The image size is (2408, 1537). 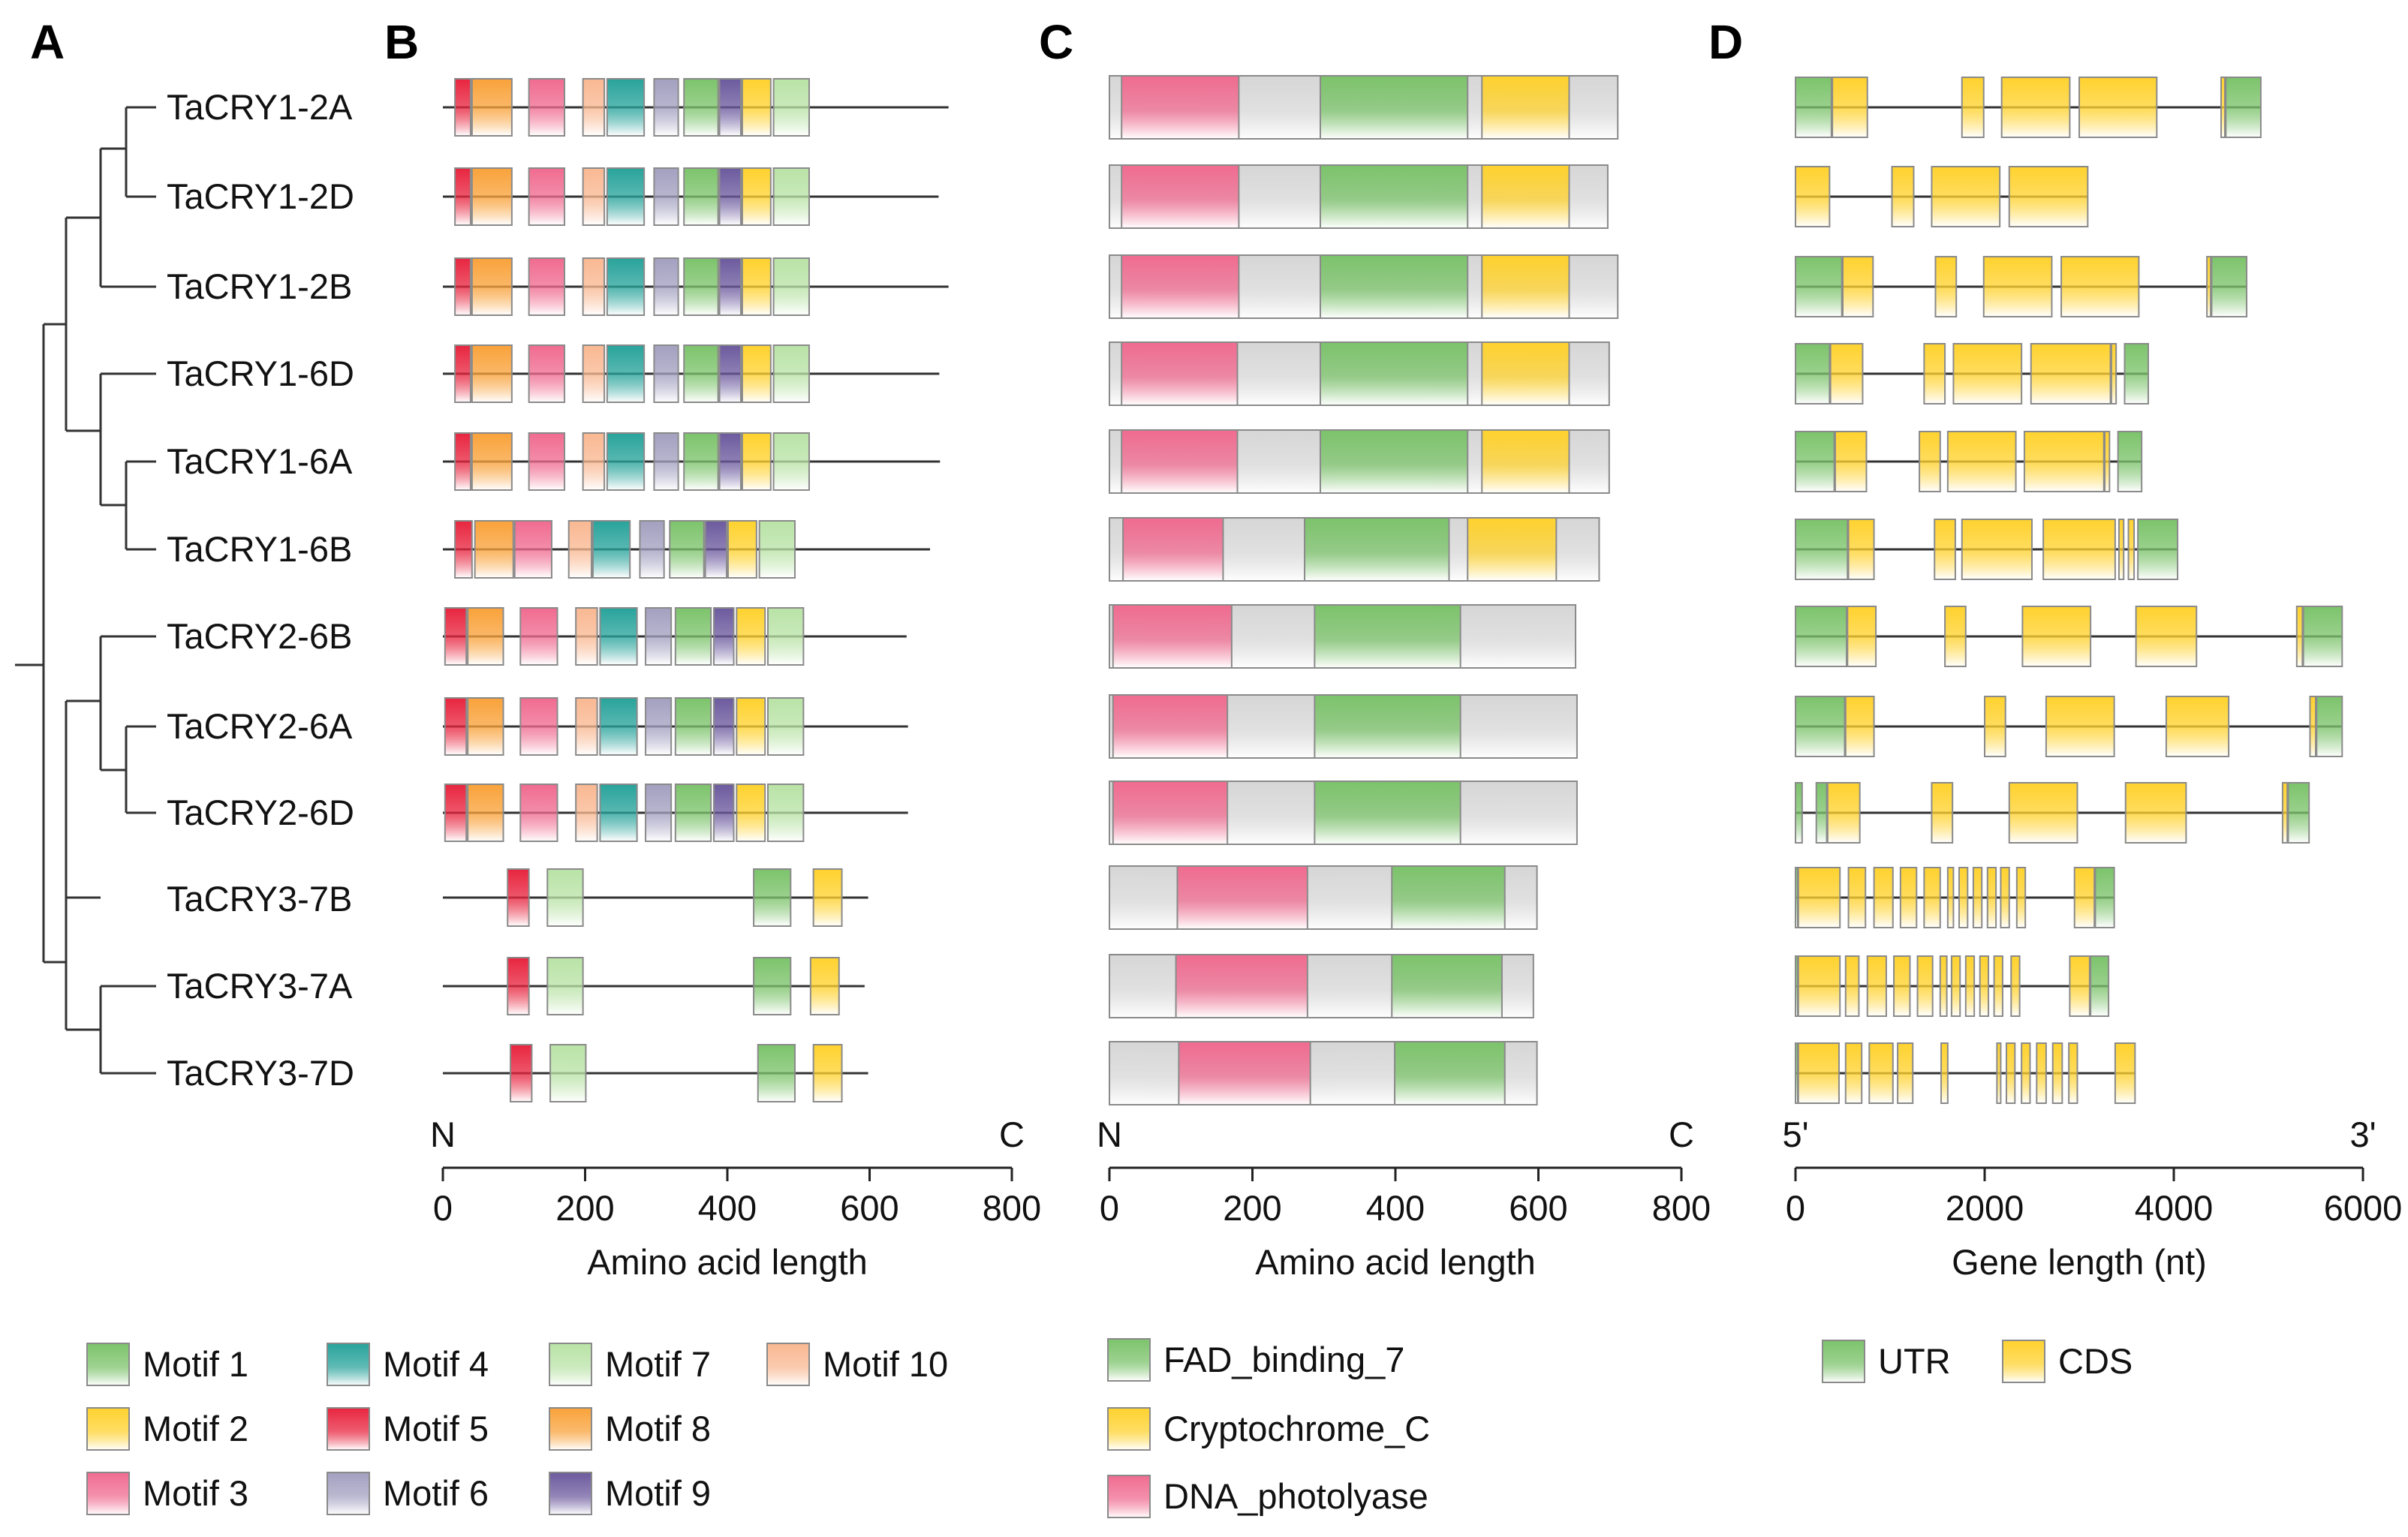 What do you see at coordinates (658, 1493) in the screenshot?
I see `legend-label: Motif 9` at bounding box center [658, 1493].